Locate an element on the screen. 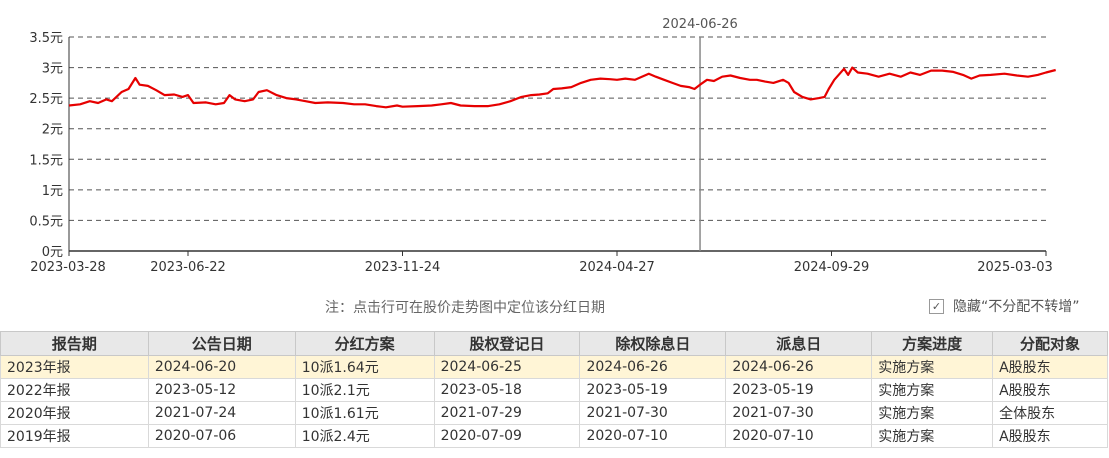  cell-announce-date: 2021-07-24 is located at coordinates (221, 413).